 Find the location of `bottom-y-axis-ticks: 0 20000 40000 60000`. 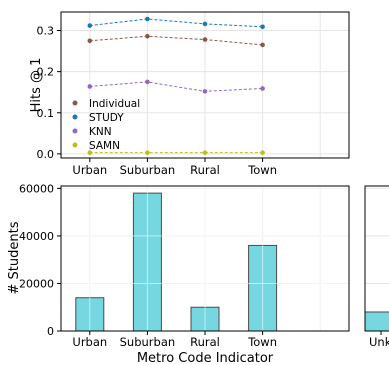

bottom-y-axis-ticks: 0 20000 40000 60000 is located at coordinates (40, 260).